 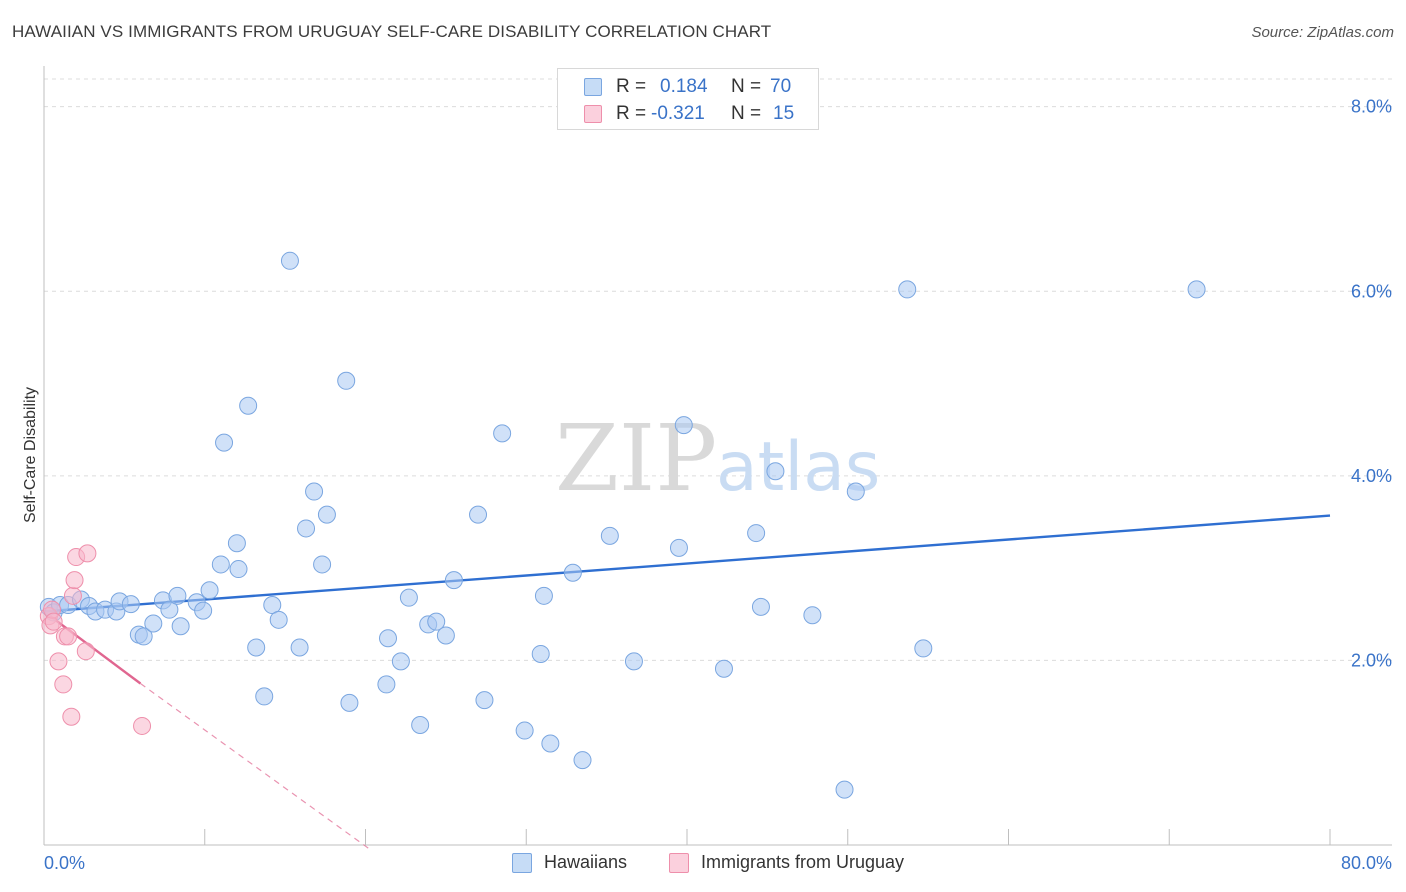 What do you see at coordinates (1322, 32) in the screenshot?
I see `source-credit: Source: ZipAtlas.com` at bounding box center [1322, 32].